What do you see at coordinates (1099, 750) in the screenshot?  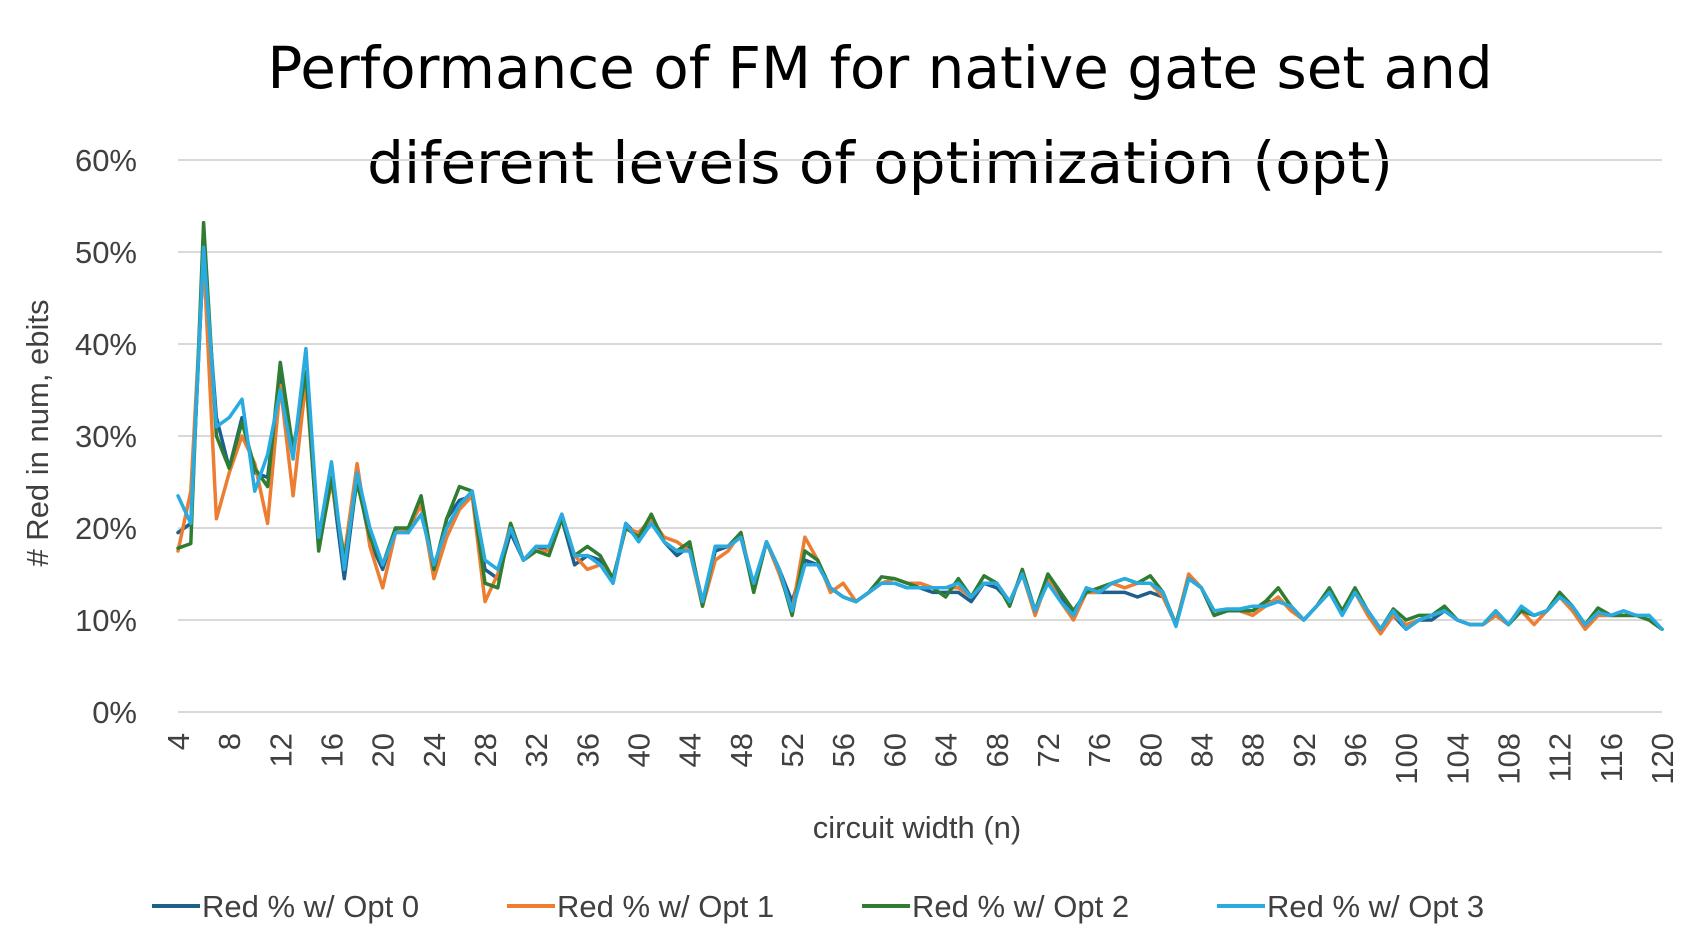 I see `x-tick-label: 76` at bounding box center [1099, 750].